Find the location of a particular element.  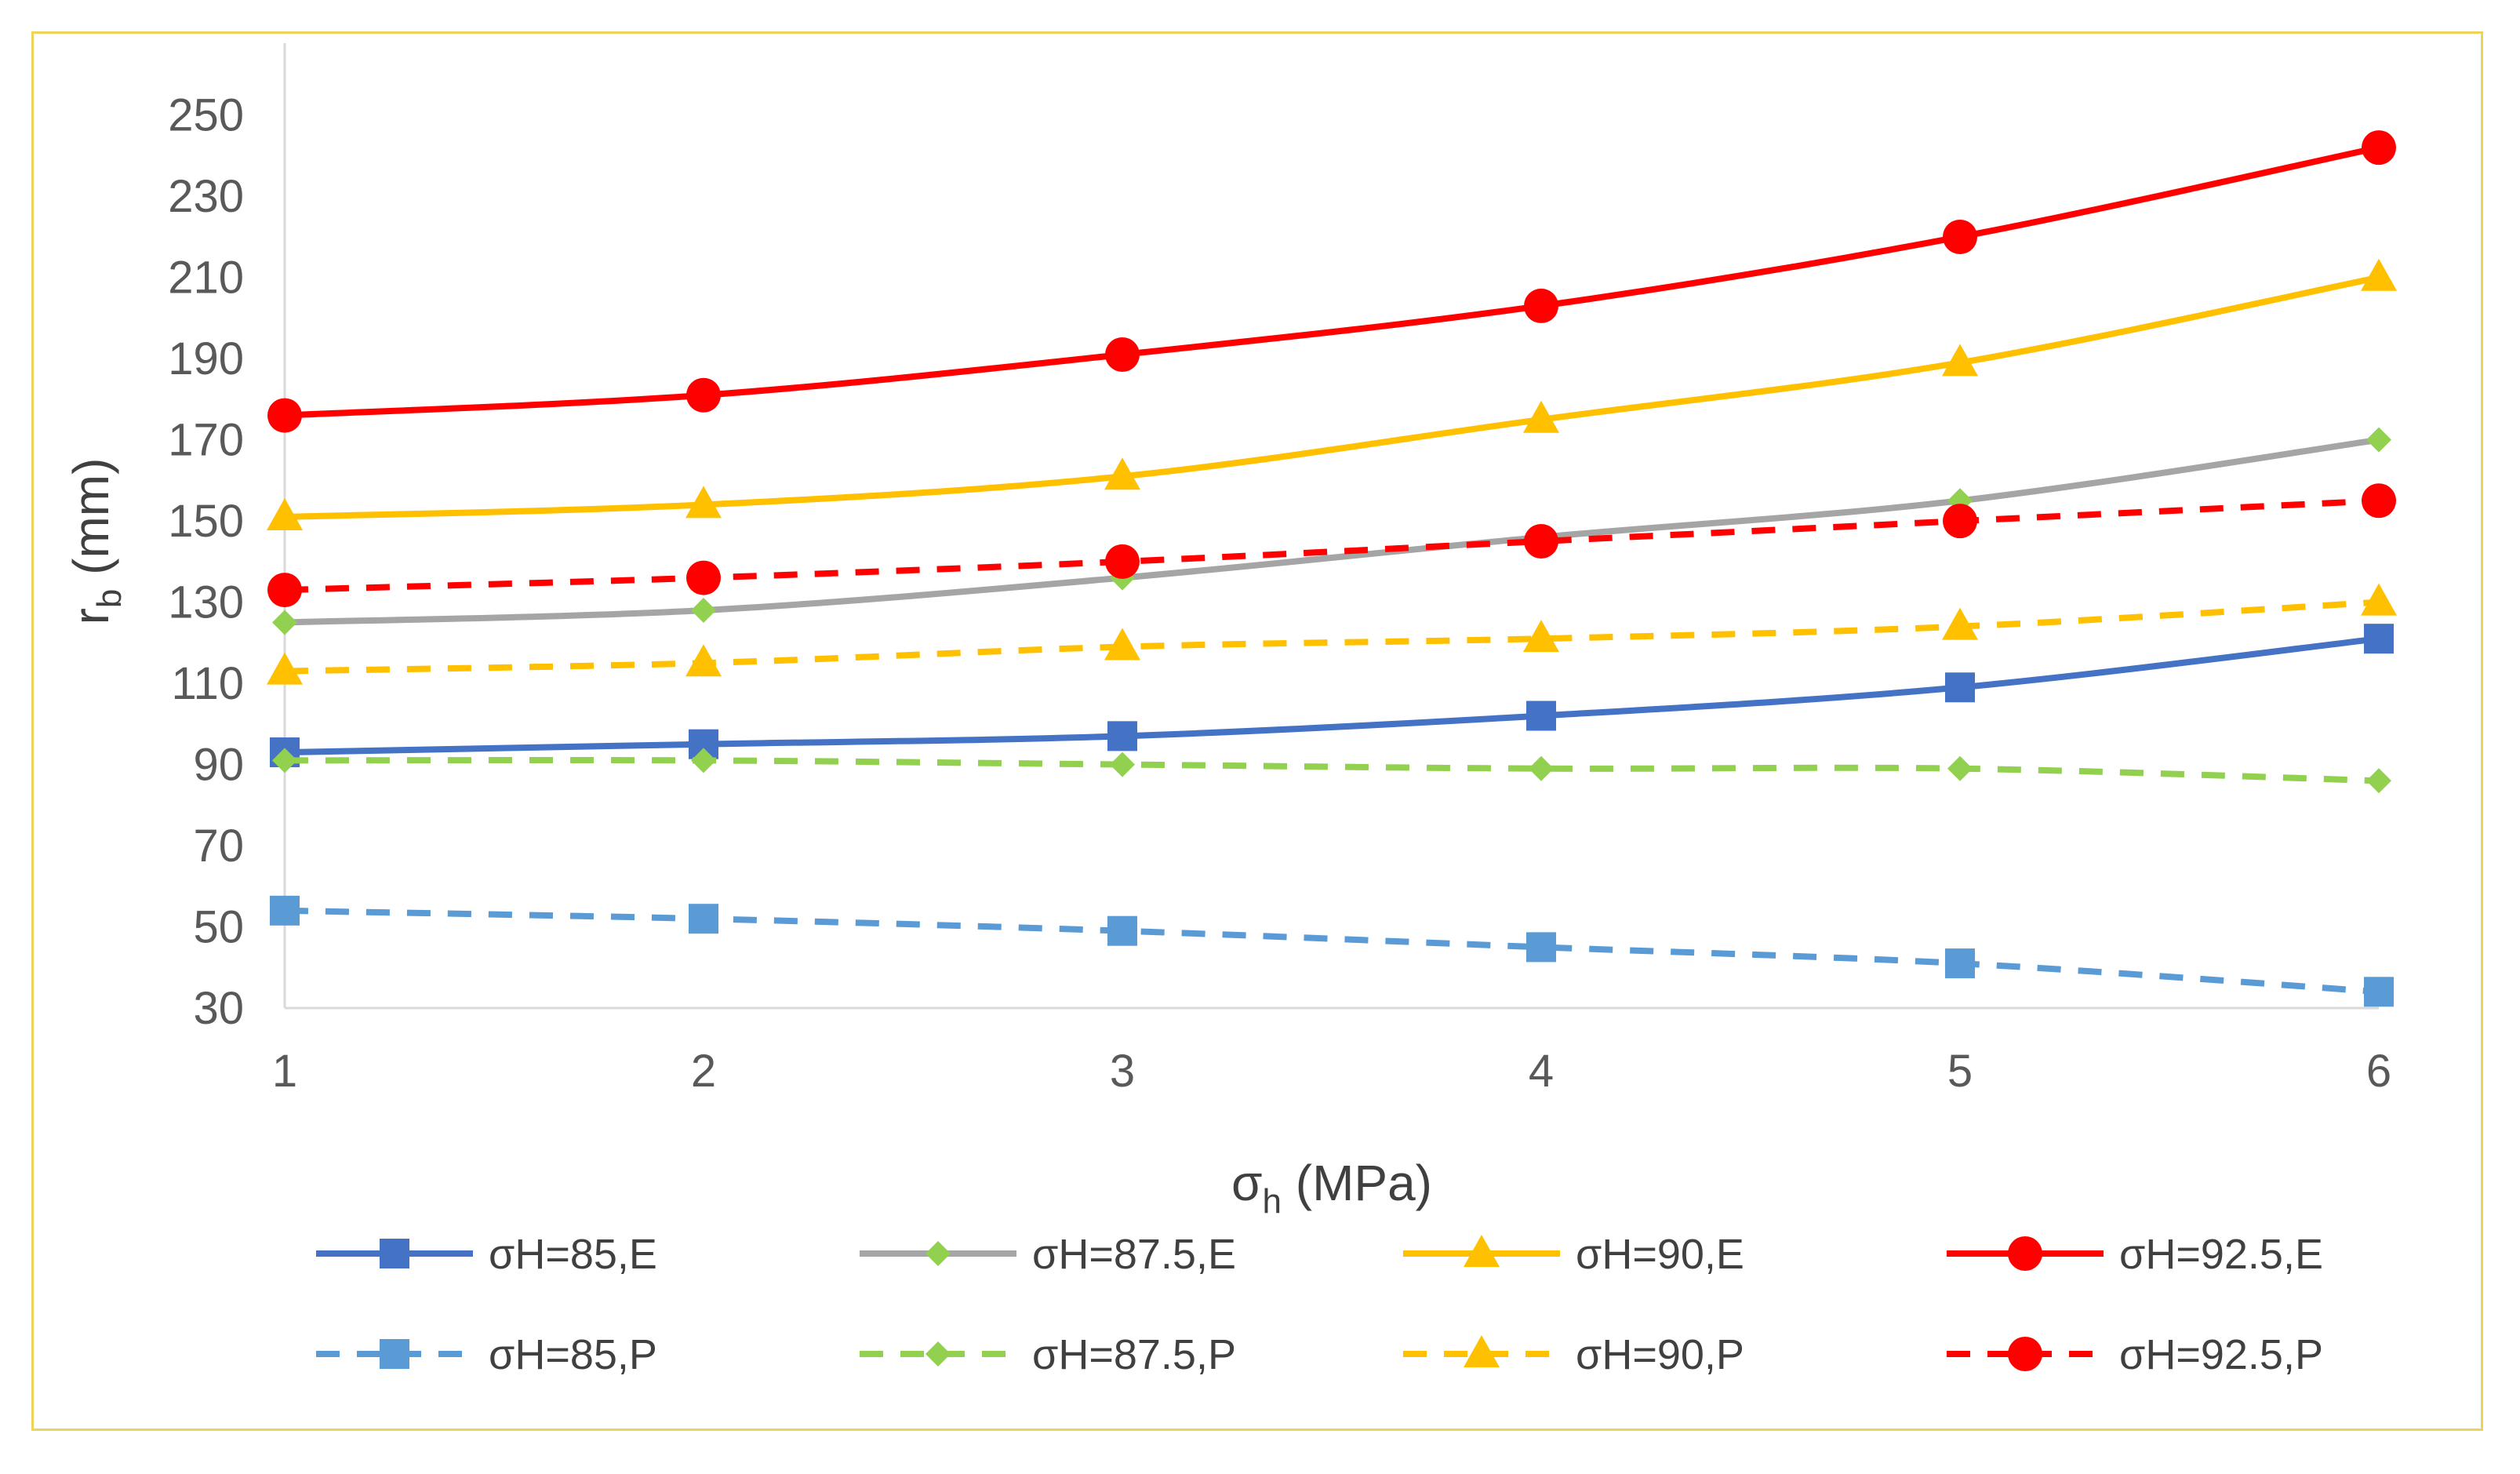

series-sigmah-85-p is located at coordinates (1332, 951).